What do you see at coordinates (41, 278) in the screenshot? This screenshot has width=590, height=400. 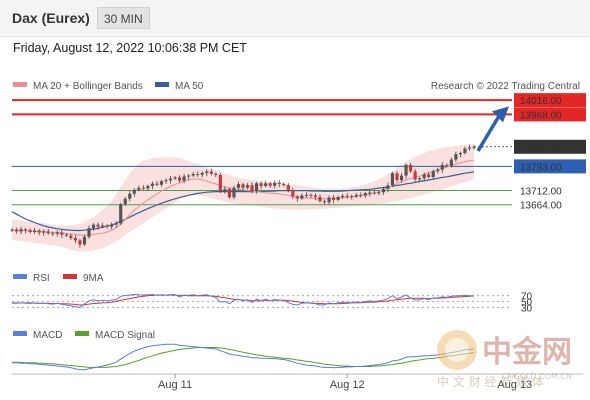 I see `rsi-legend-label: RSI` at bounding box center [41, 278].